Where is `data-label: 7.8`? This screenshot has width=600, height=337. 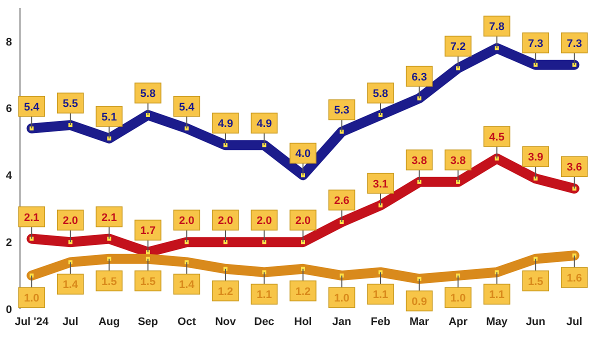 data-label: 7.8 is located at coordinates (496, 27).